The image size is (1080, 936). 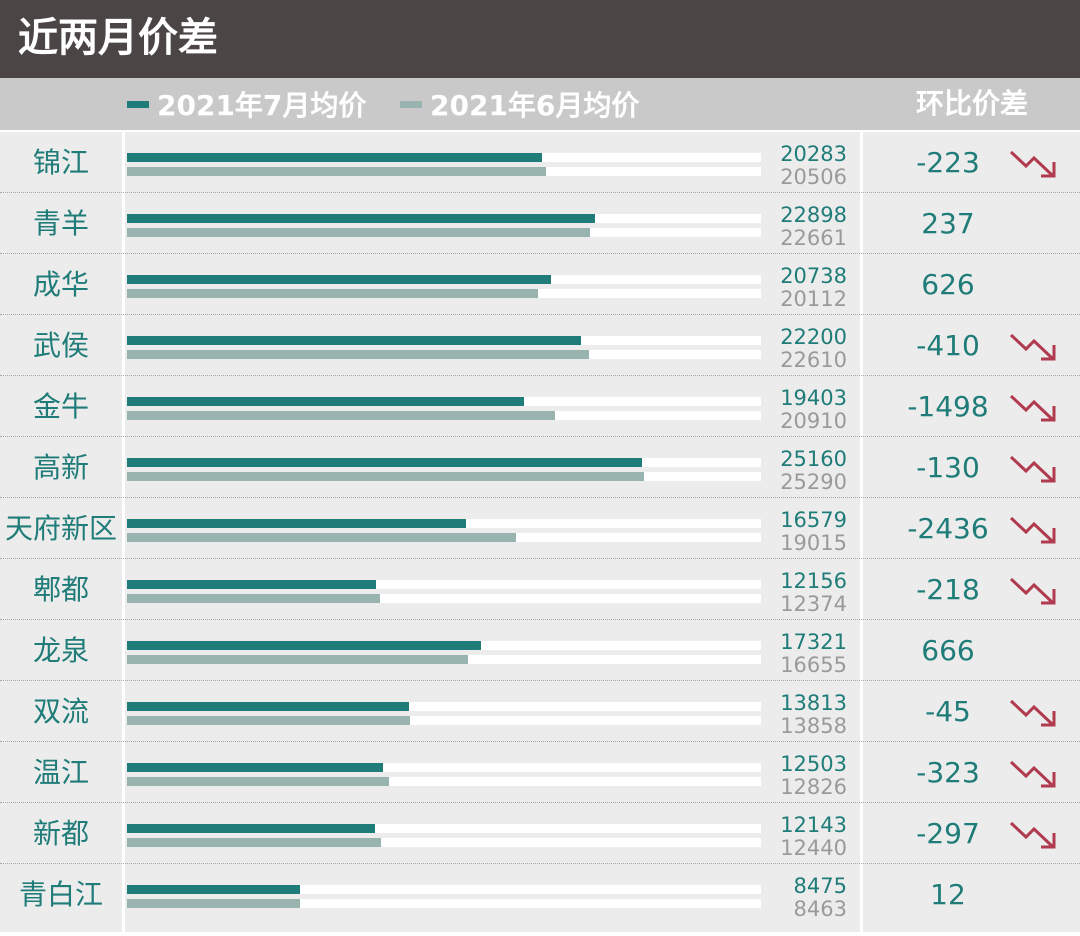 I want to click on price-diff-value: 626, so click(x=948, y=284).